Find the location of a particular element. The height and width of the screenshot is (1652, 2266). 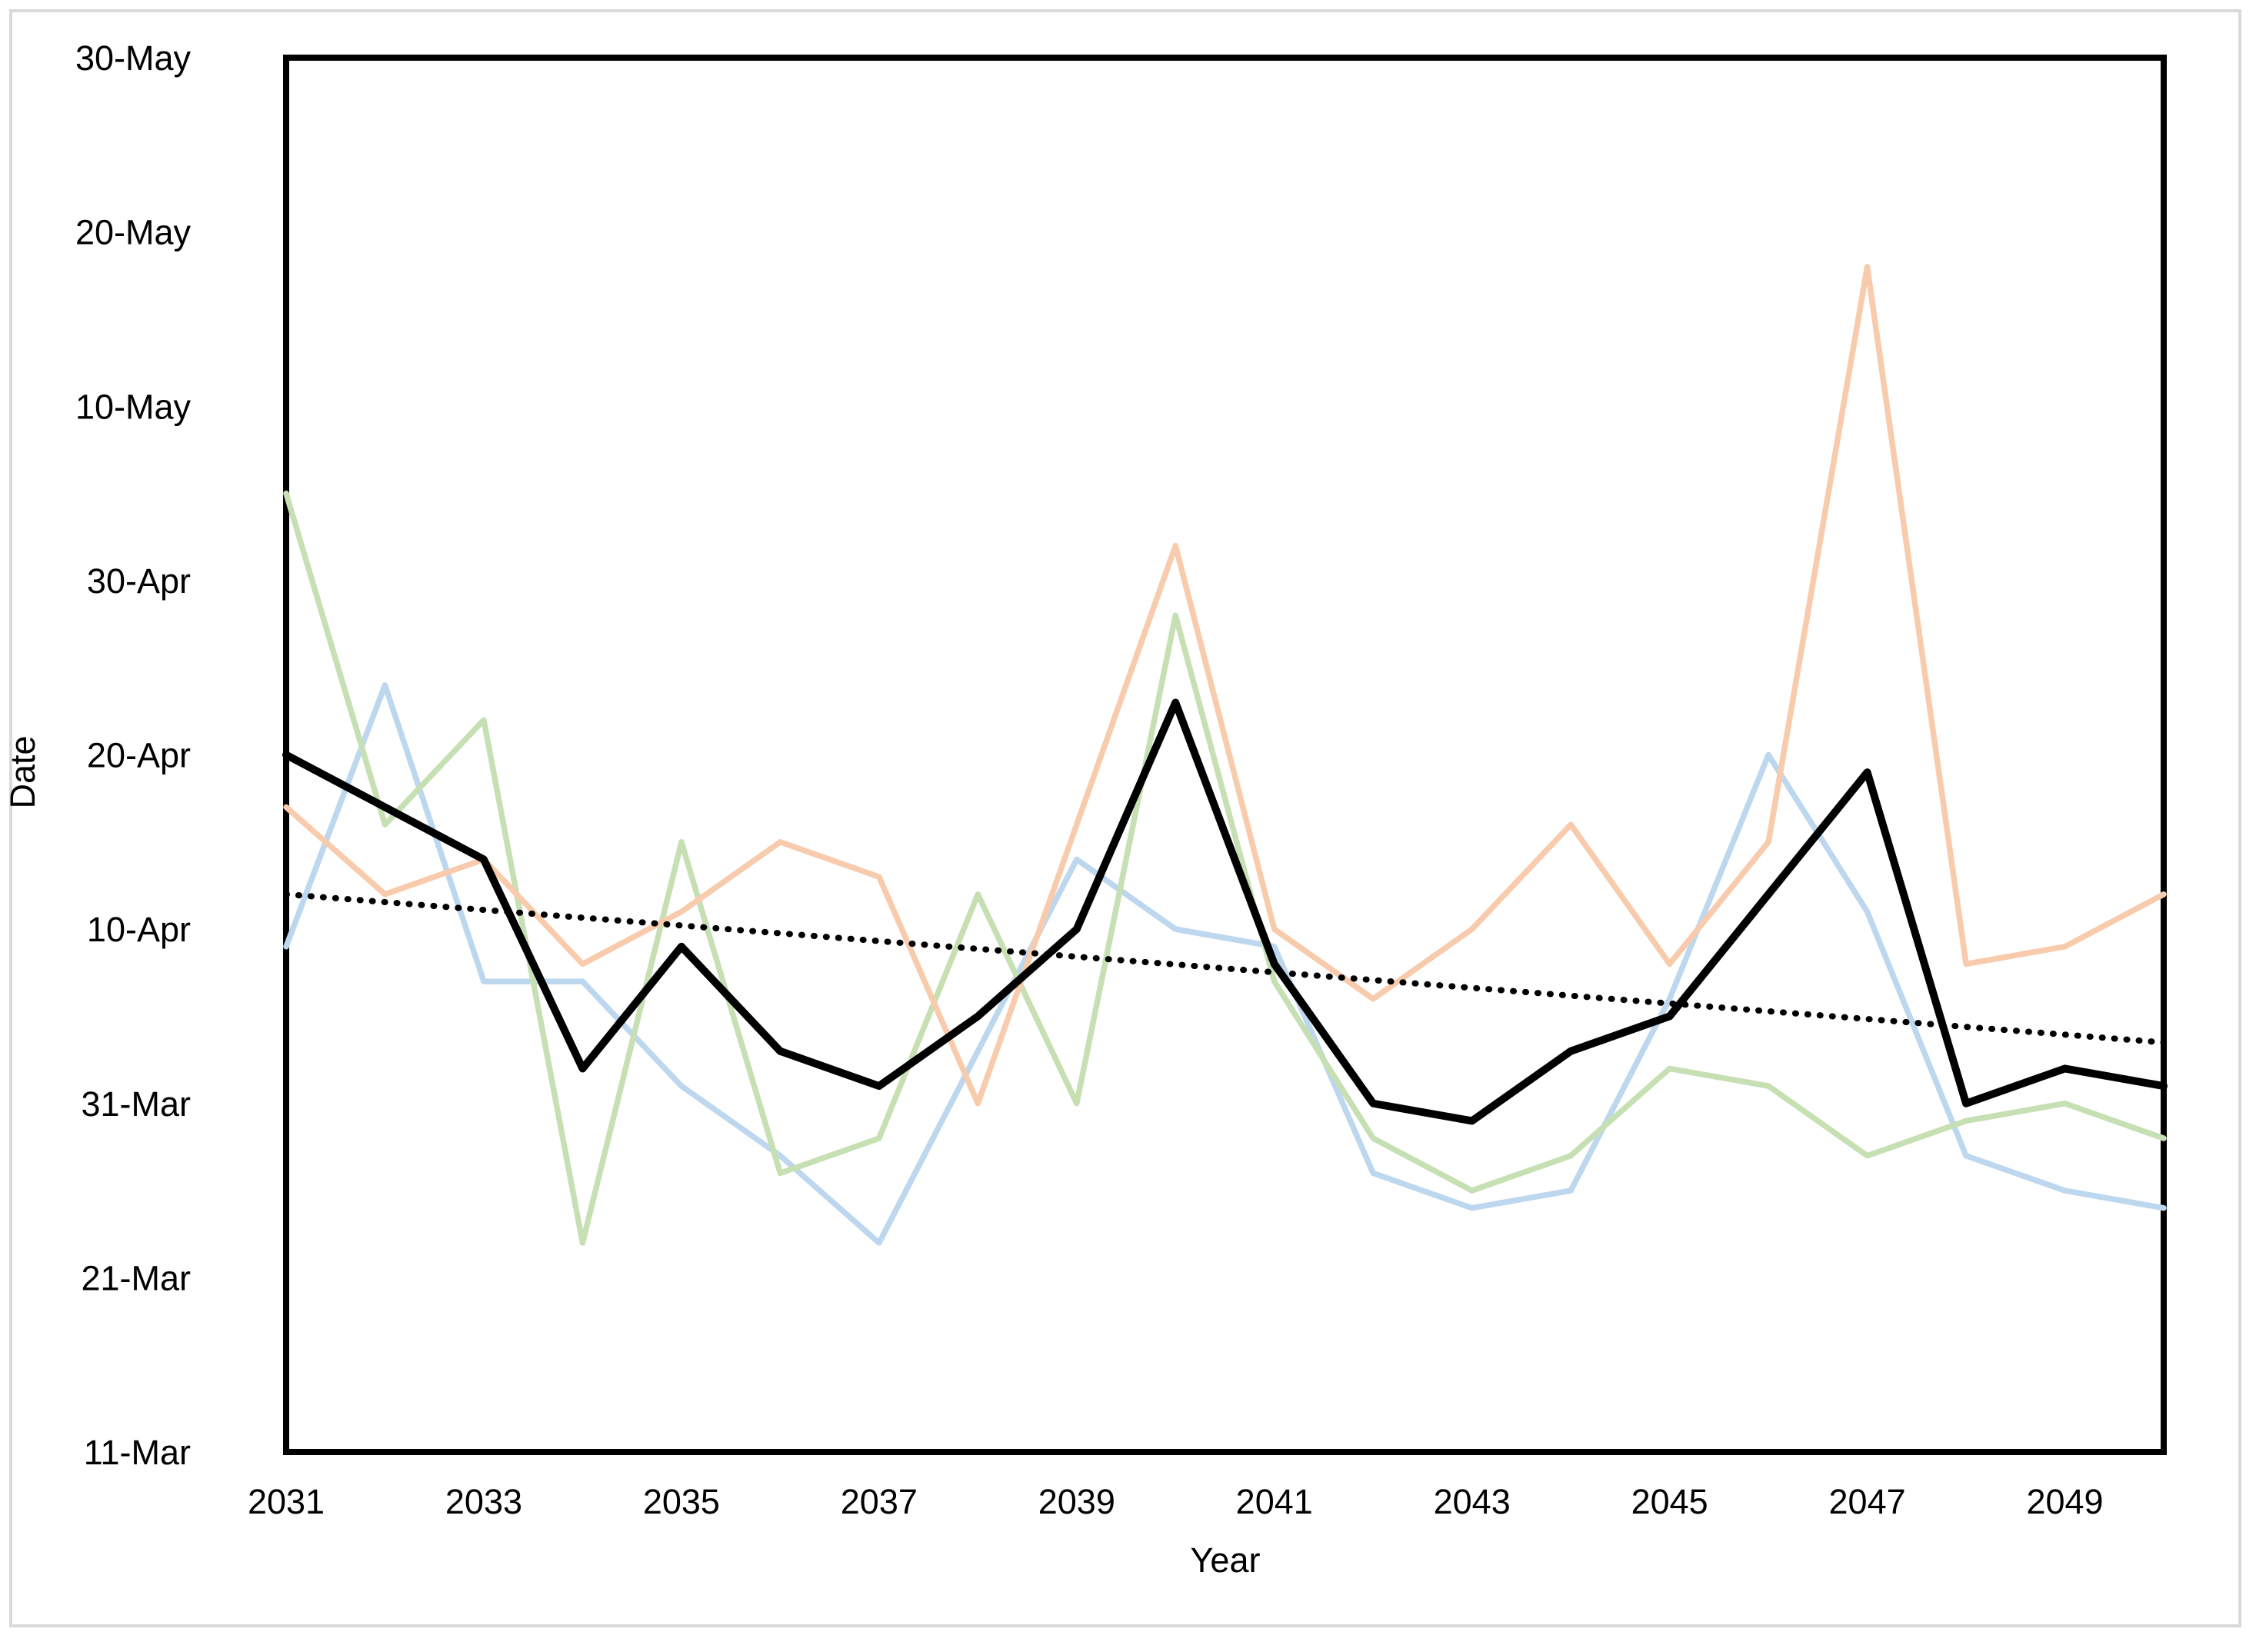

x-tick-label: 2041 is located at coordinates (1274, 1501).